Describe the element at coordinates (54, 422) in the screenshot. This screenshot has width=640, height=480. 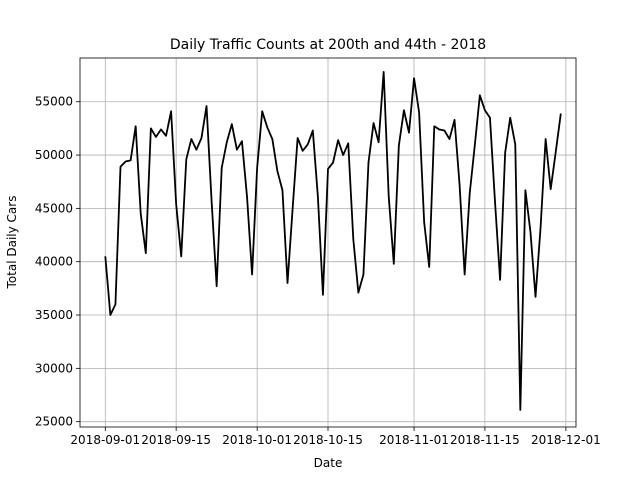
I see `y-tick-label: 25000` at that location.